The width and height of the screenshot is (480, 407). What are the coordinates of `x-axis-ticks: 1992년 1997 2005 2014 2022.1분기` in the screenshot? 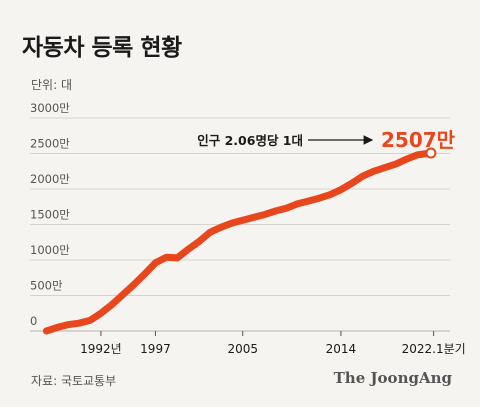 It's located at (273, 343).